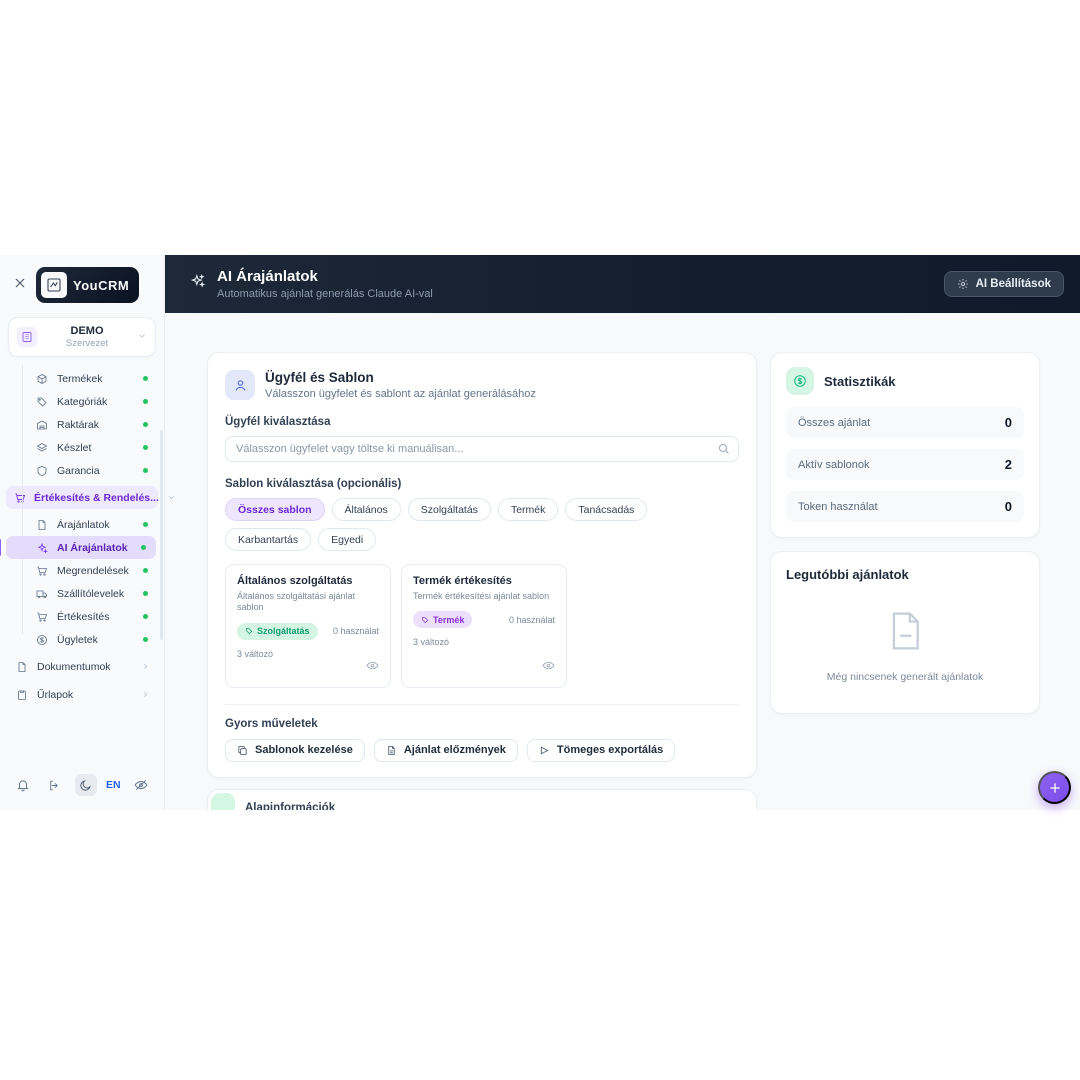  Describe the element at coordinates (74, 447) in the screenshot. I see `sidebar-item-label: Készlet` at that location.